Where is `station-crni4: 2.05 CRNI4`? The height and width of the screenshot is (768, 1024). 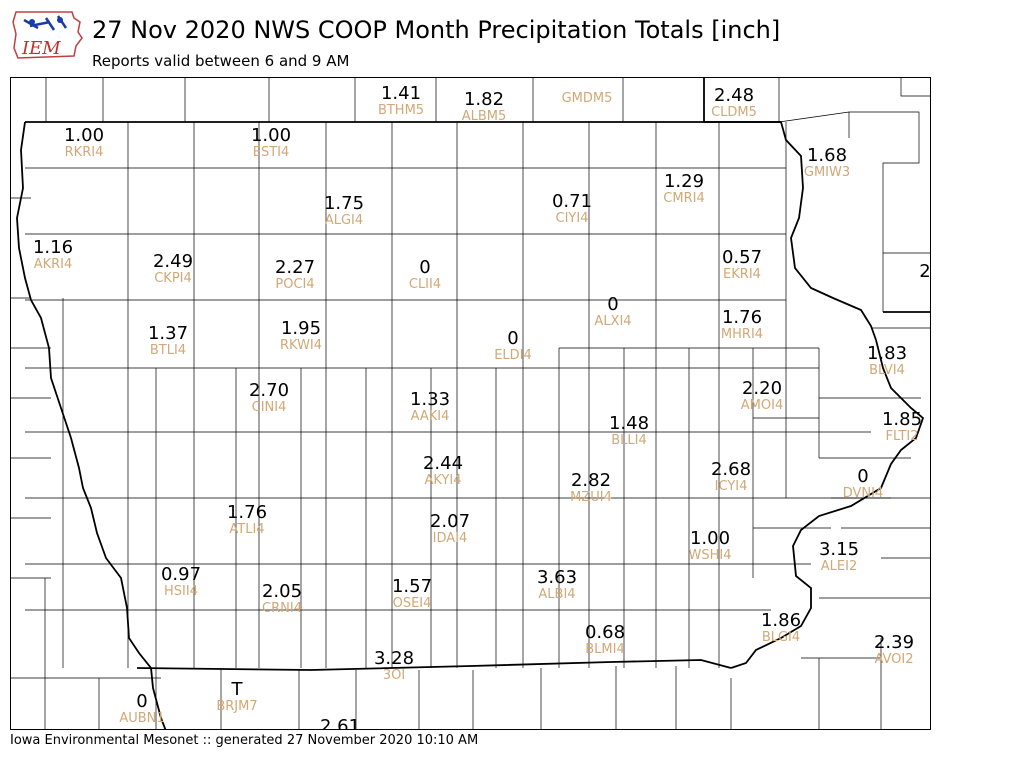
station-crni4: 2.05 CRNI4 is located at coordinates (282, 599).